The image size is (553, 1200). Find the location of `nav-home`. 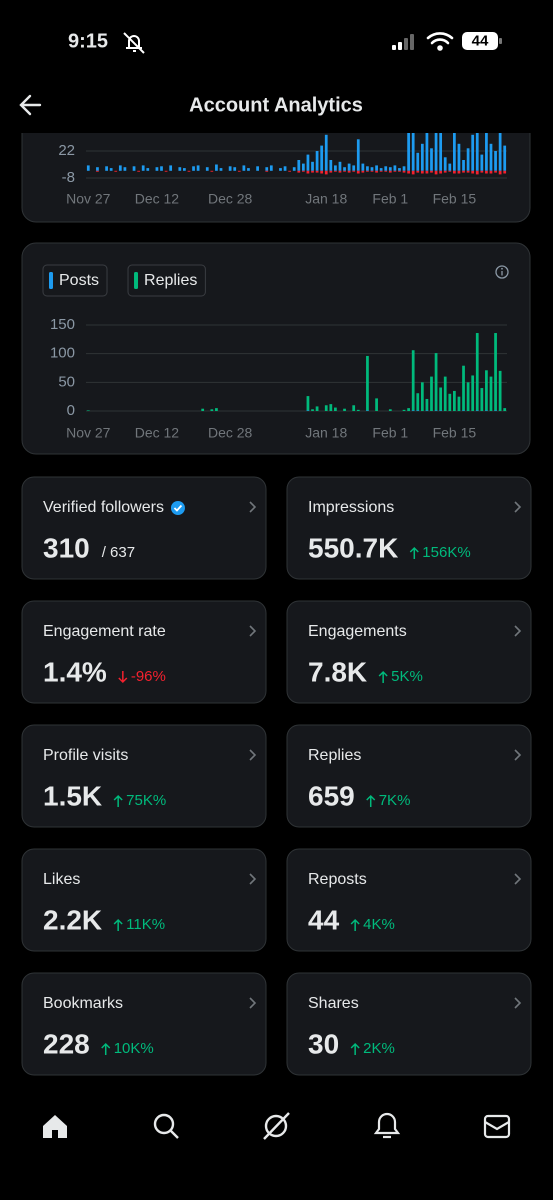

nav-home is located at coordinates (55, 1126).